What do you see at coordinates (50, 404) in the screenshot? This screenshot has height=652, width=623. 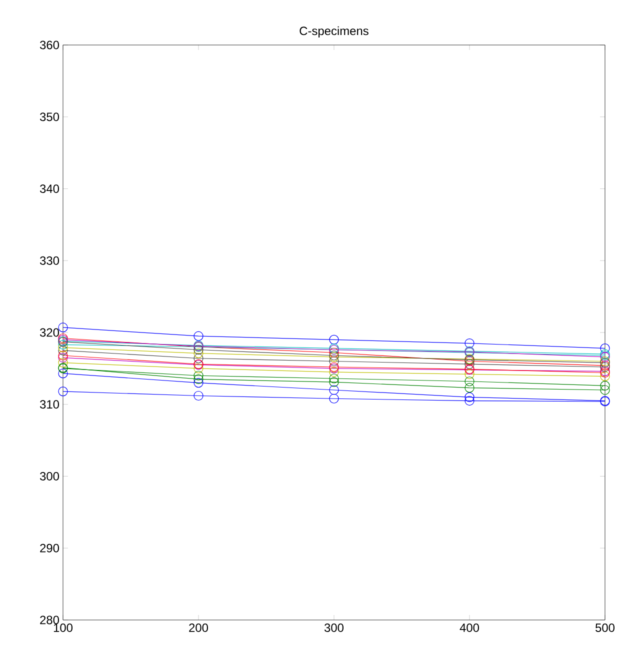 I see `y-tick-label: 310` at bounding box center [50, 404].